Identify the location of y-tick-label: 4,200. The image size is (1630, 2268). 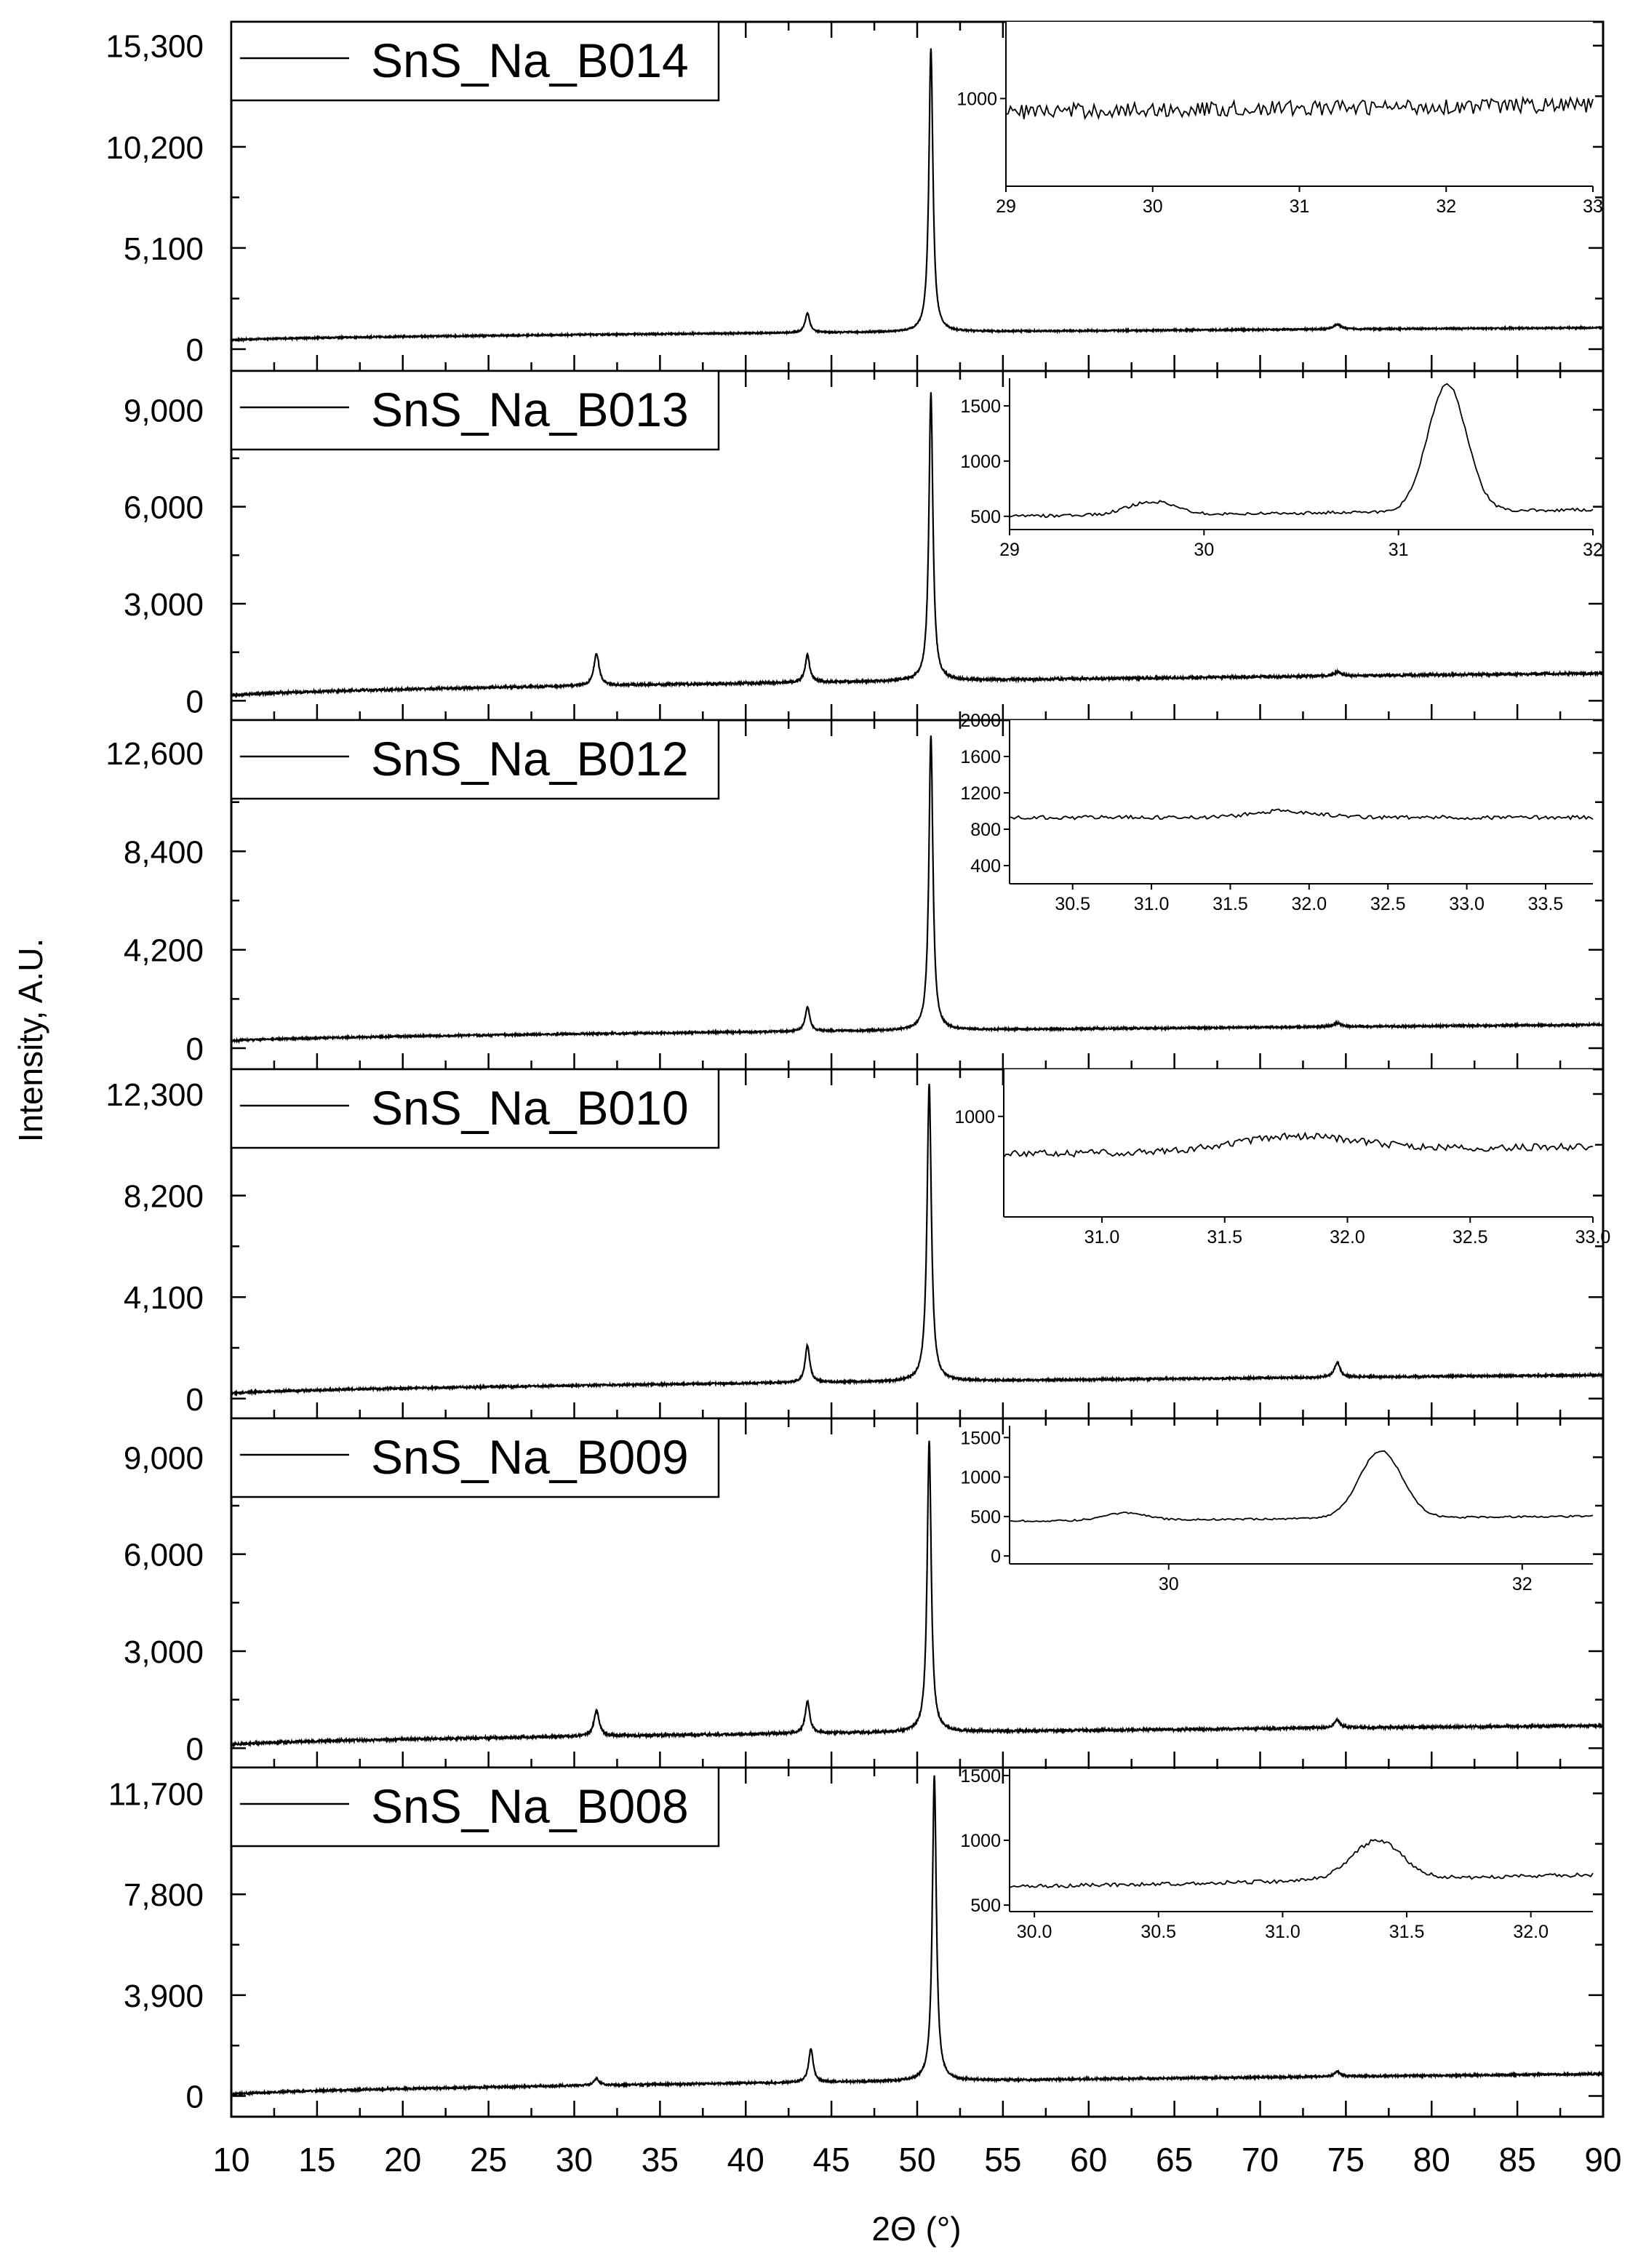
(164, 951).